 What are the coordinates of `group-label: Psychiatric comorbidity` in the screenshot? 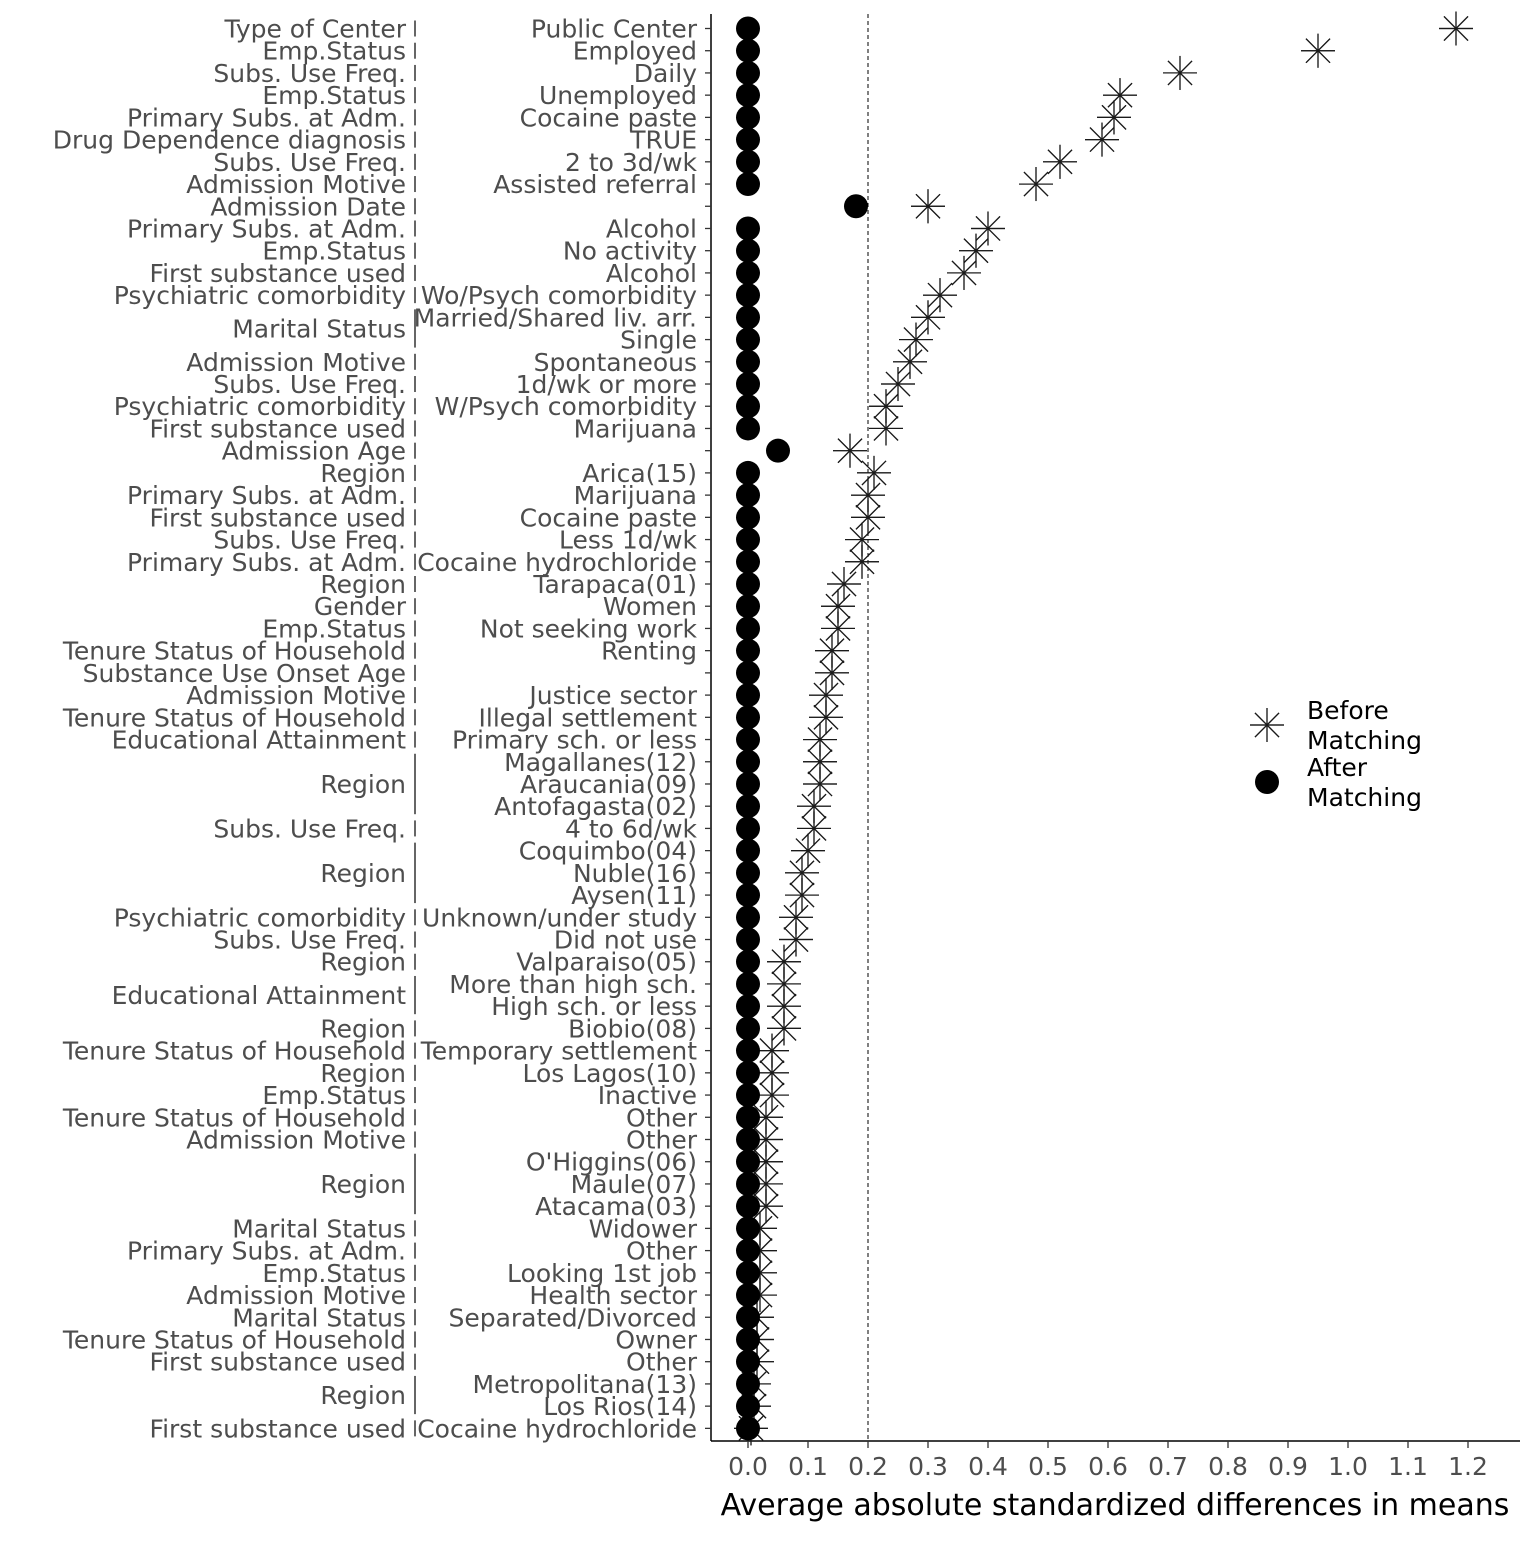 It's located at (260, 917).